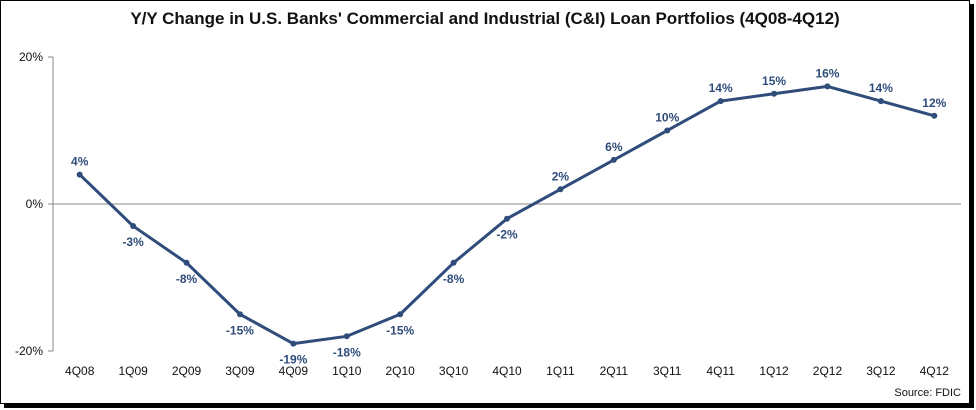 The width and height of the screenshot is (976, 410). Describe the element at coordinates (560, 371) in the screenshot. I see `x-tick-label: 1Q11` at that location.